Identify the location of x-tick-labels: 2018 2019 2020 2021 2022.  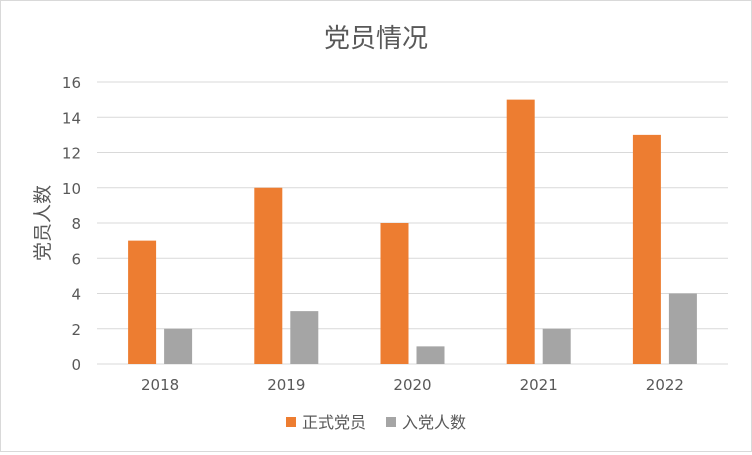
(412, 385).